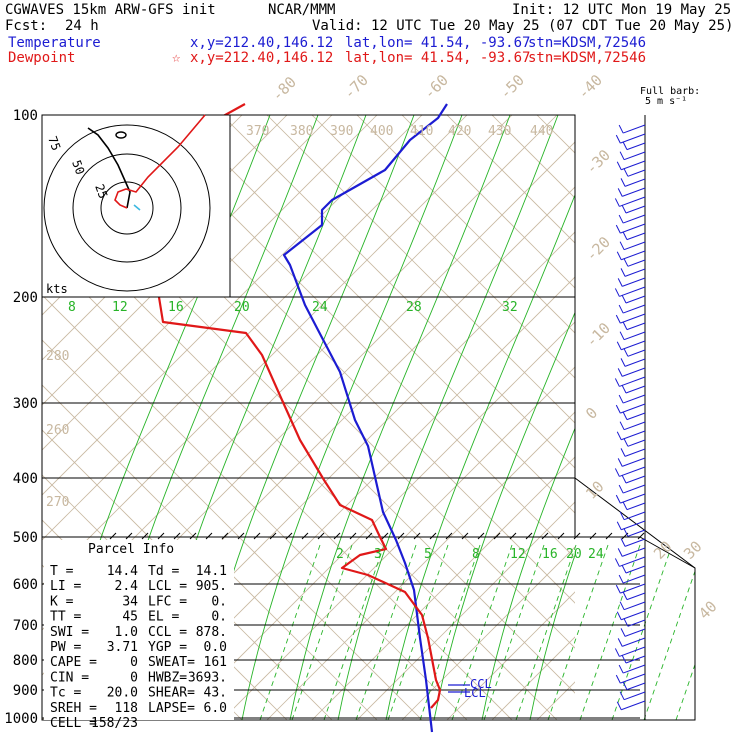  What do you see at coordinates (320, 307) in the screenshot?
I see `mixing-ratio-label: 24` at bounding box center [320, 307].